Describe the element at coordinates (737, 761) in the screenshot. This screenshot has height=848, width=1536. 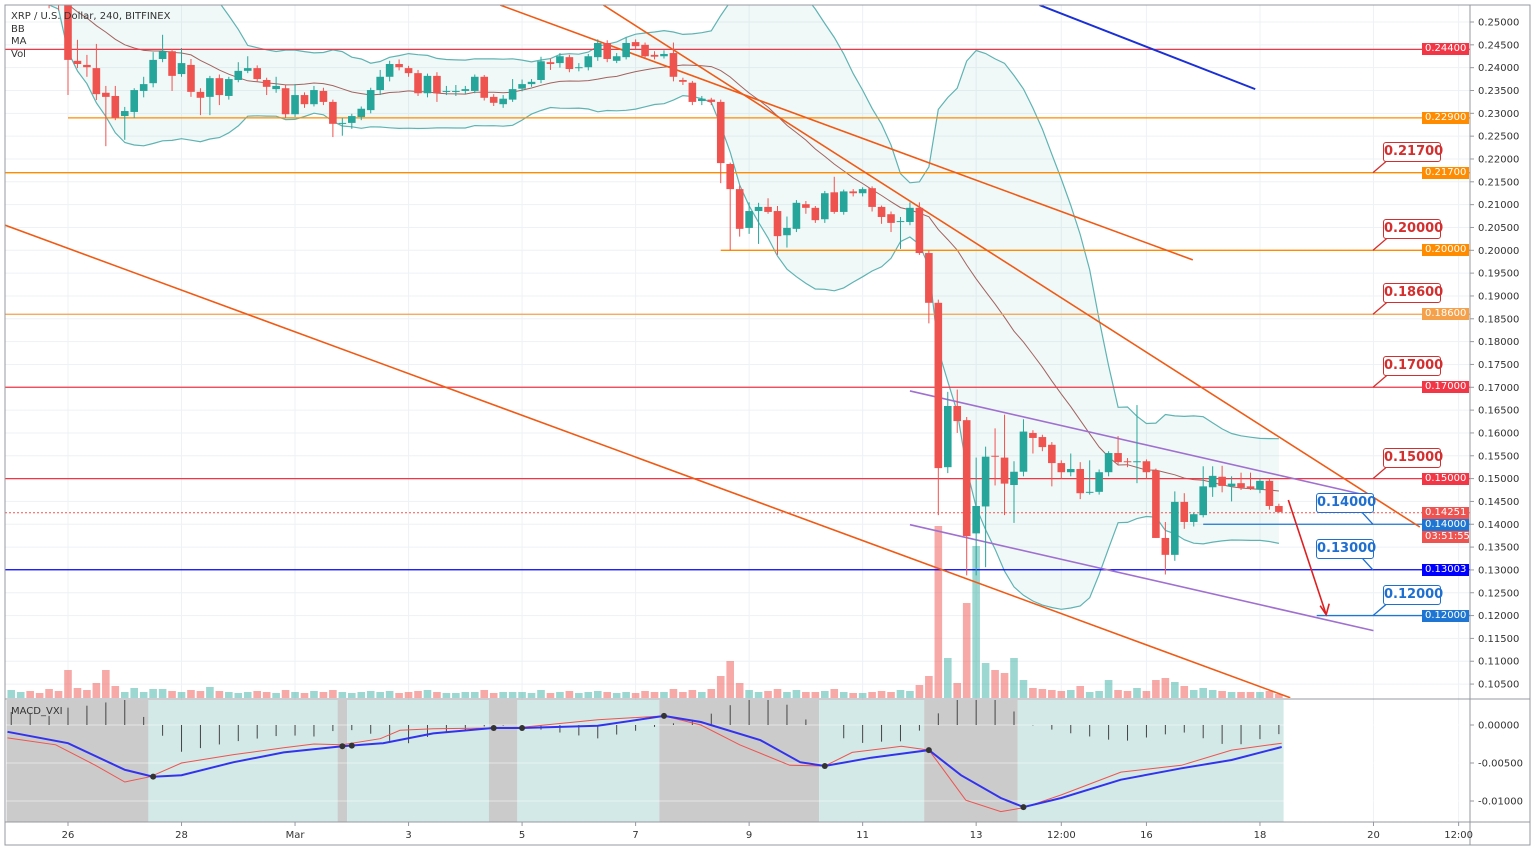
I see `macd-pane` at that location.